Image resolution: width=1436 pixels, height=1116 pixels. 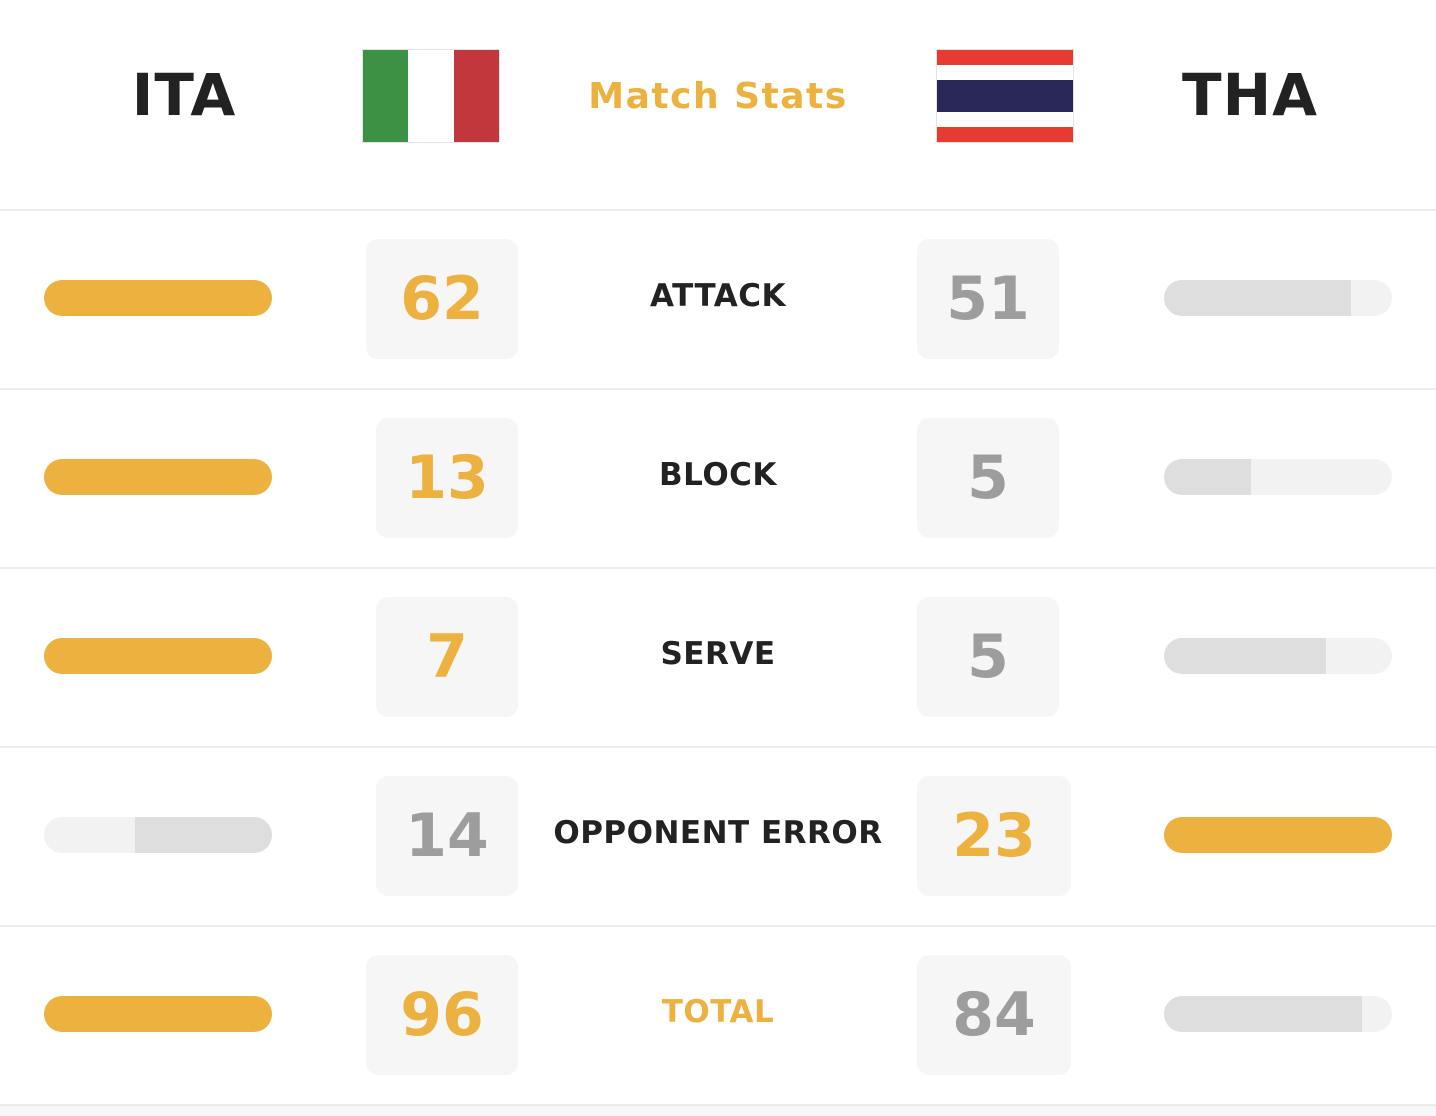 I want to click on stat-label: ATTACK, so click(x=718, y=296).